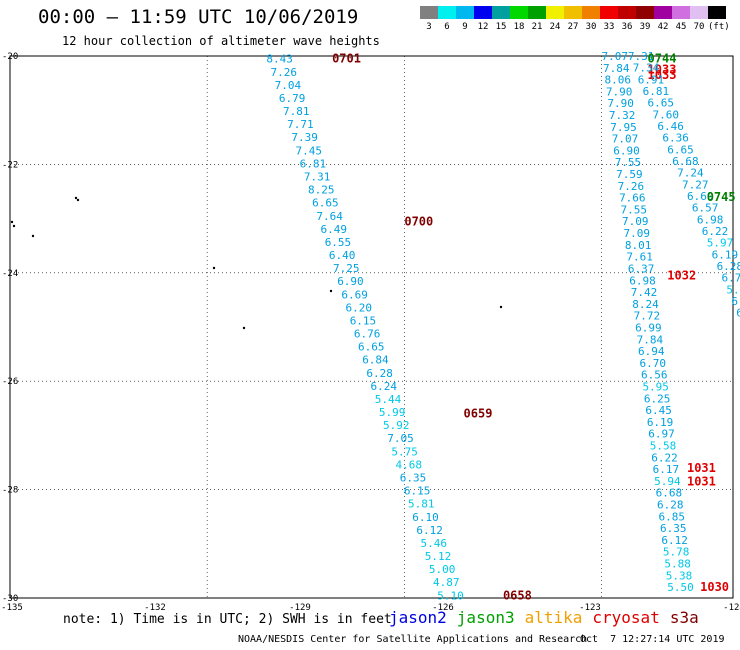 The image size is (740, 650). I want to click on wave-height-value: 5.88, so click(733, 289).